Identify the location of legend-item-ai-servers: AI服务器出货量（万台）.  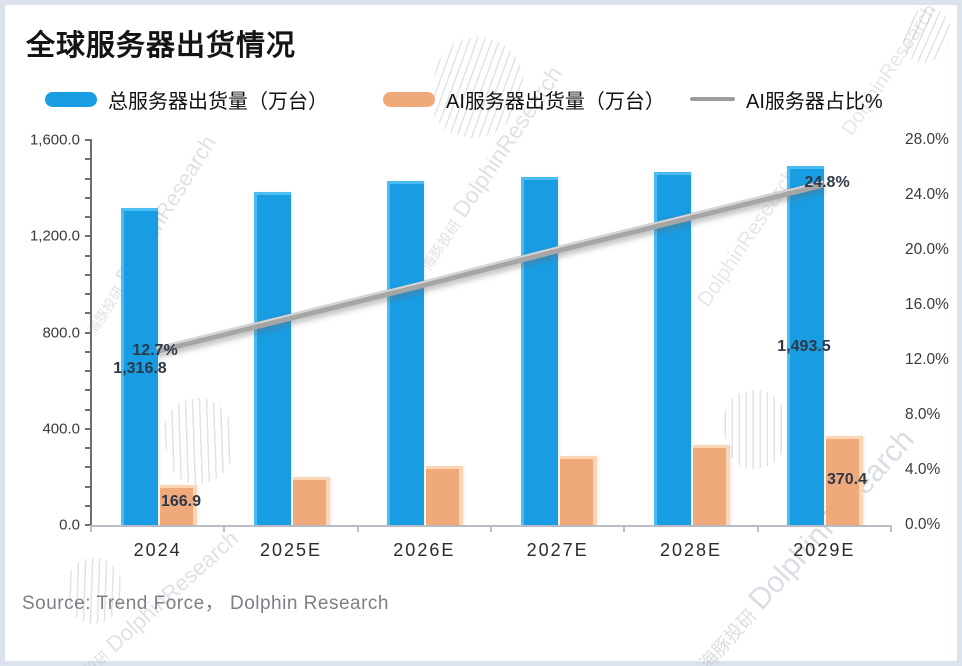
(524, 100).